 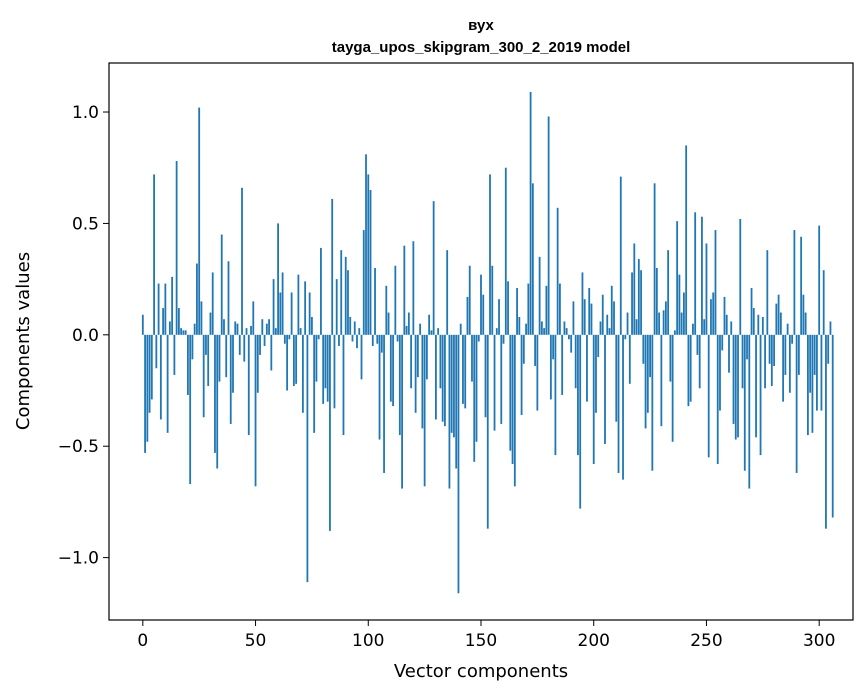 What do you see at coordinates (594, 641) in the screenshot?
I see `x-tick-label: 200` at bounding box center [594, 641].